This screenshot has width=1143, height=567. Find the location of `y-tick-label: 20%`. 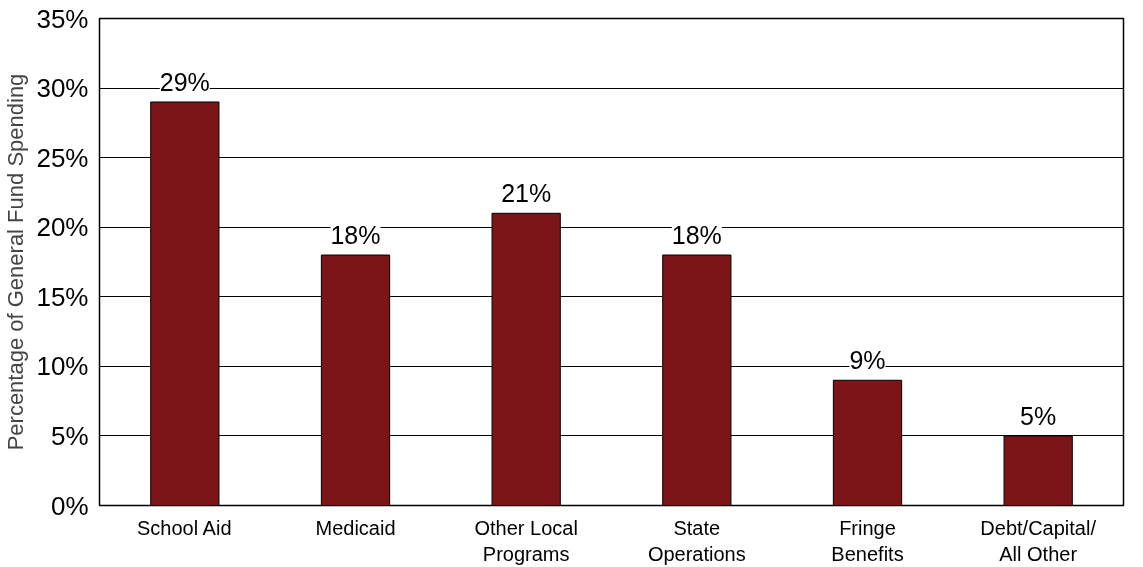

y-tick-label: 20% is located at coordinates (62, 227).